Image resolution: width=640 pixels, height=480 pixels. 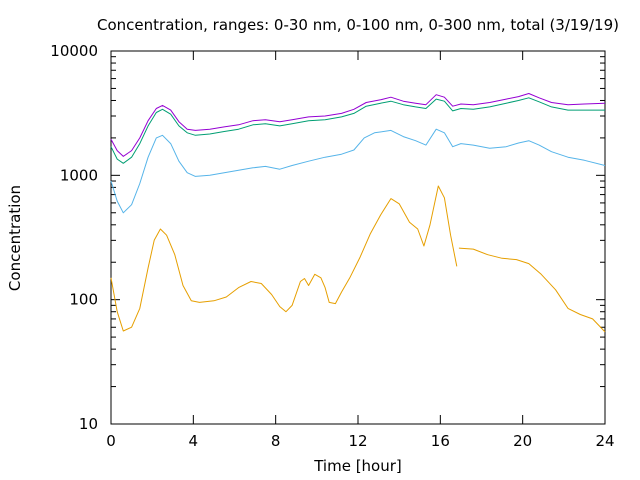 What do you see at coordinates (111, 441) in the screenshot?
I see `x-tick-label: 0` at bounding box center [111, 441].